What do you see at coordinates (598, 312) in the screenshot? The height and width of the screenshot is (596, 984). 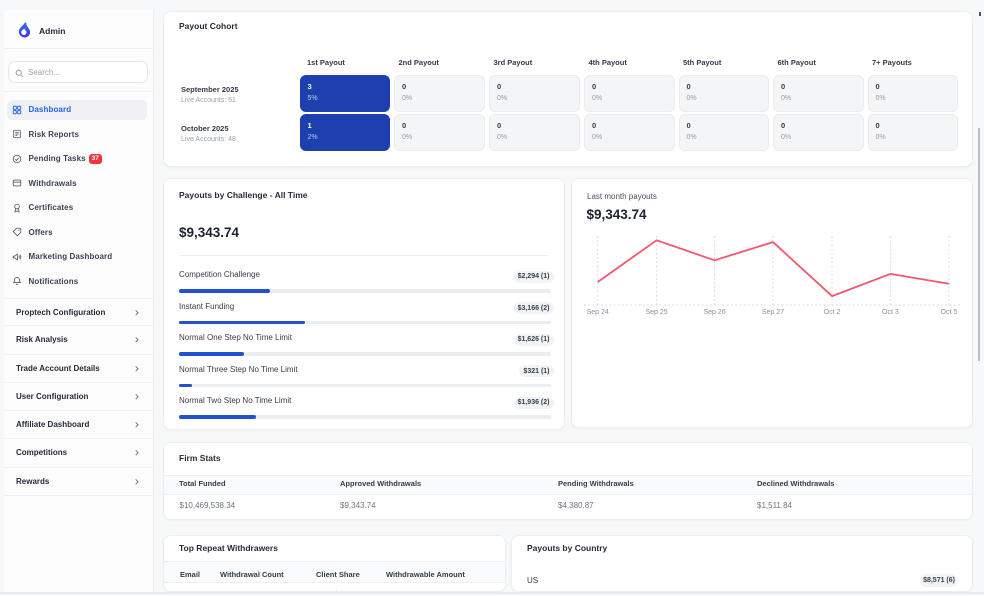 I see `svg-text: Sep 24` at bounding box center [598, 312].